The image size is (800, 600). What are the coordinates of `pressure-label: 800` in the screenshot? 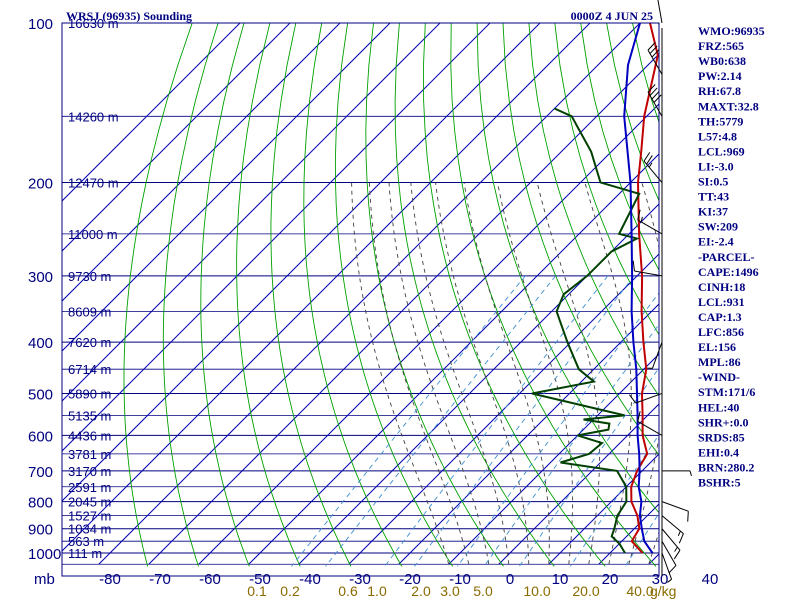 It's located at (40, 503).